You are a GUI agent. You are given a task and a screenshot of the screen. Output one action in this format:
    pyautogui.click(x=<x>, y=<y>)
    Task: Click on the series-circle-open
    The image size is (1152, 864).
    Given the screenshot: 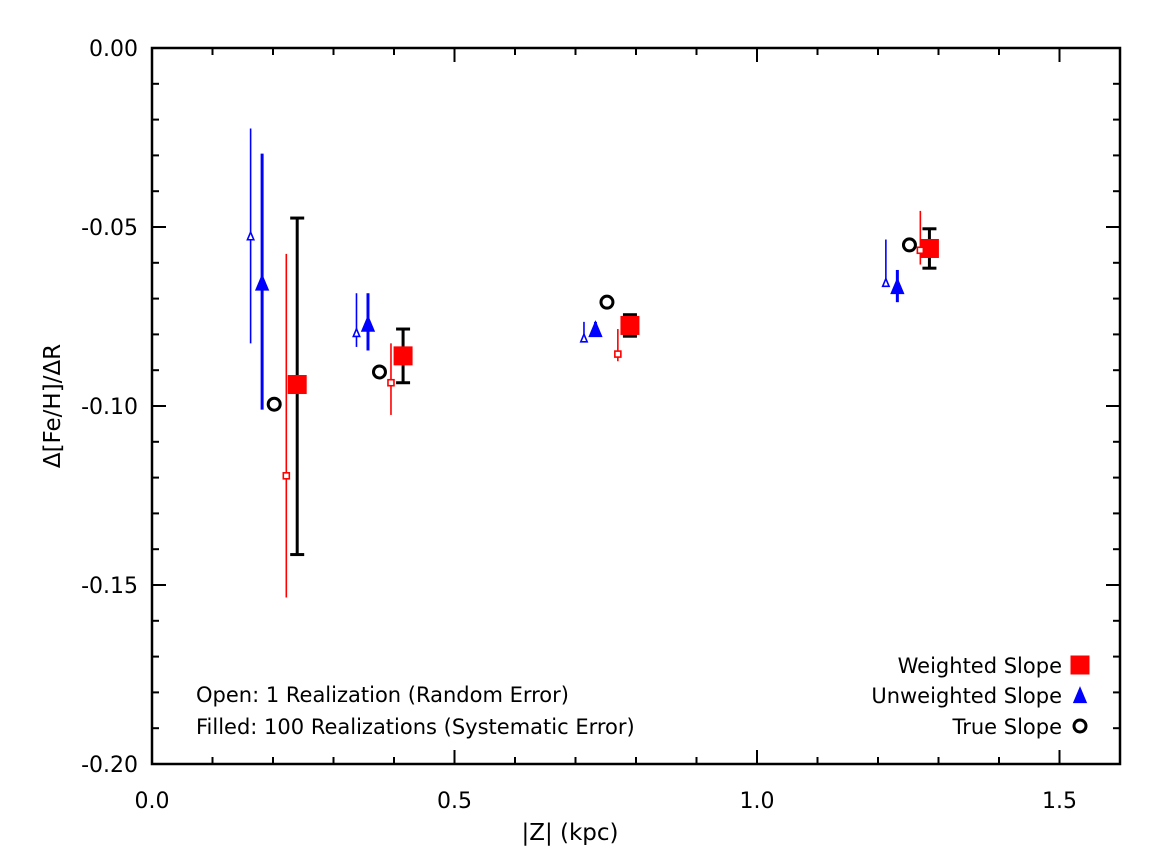 What is the action you would take?
    pyautogui.click(x=591, y=324)
    